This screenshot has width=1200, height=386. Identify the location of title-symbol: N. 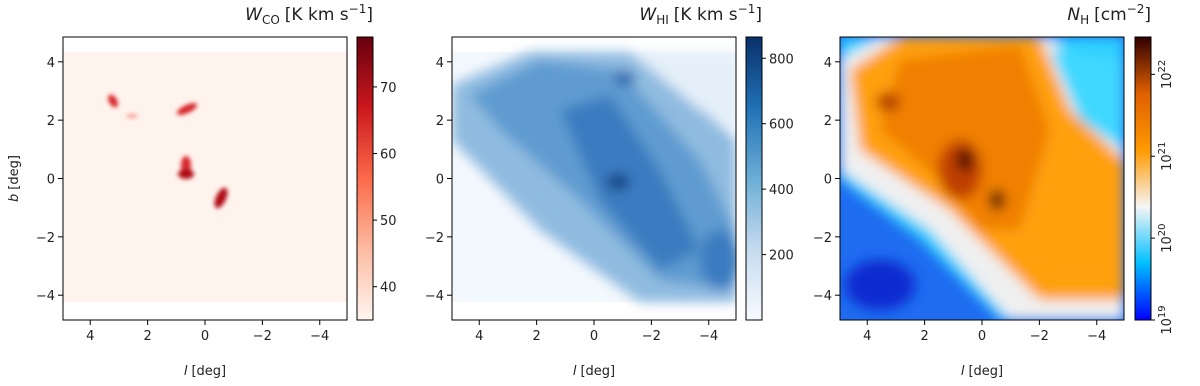
(1073, 15).